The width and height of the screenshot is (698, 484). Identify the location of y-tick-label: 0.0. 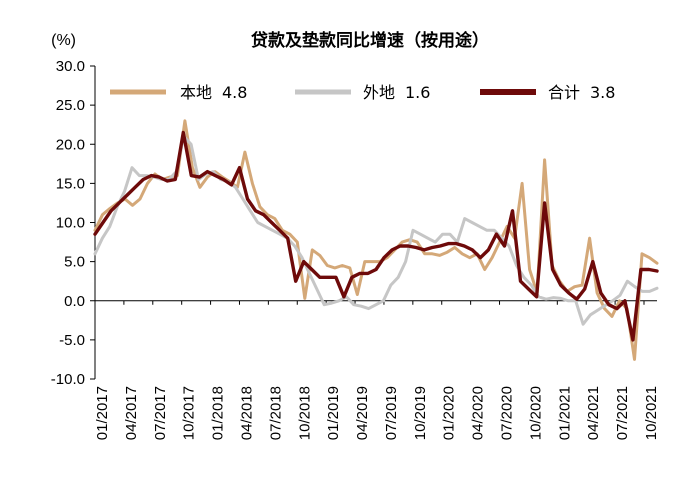
(74, 301).